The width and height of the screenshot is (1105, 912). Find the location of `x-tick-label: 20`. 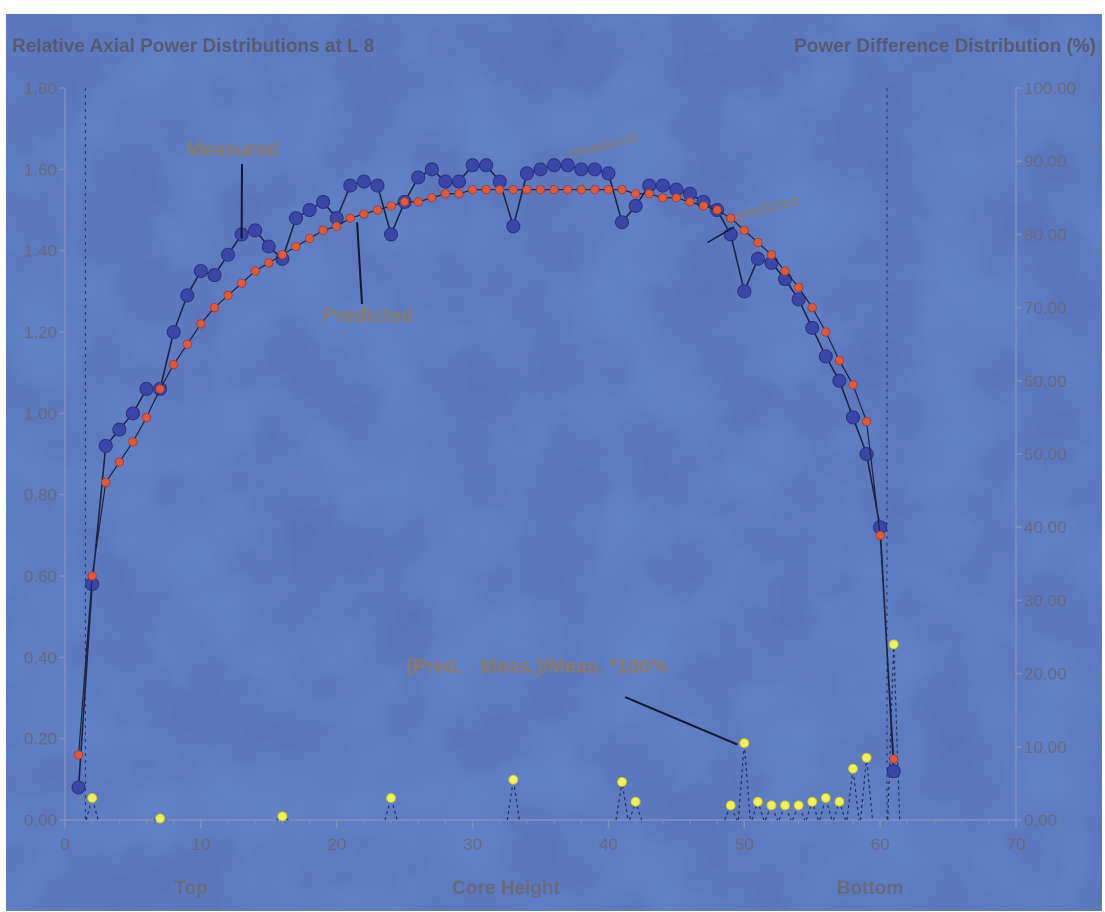

x-tick-label: 20 is located at coordinates (336, 844).